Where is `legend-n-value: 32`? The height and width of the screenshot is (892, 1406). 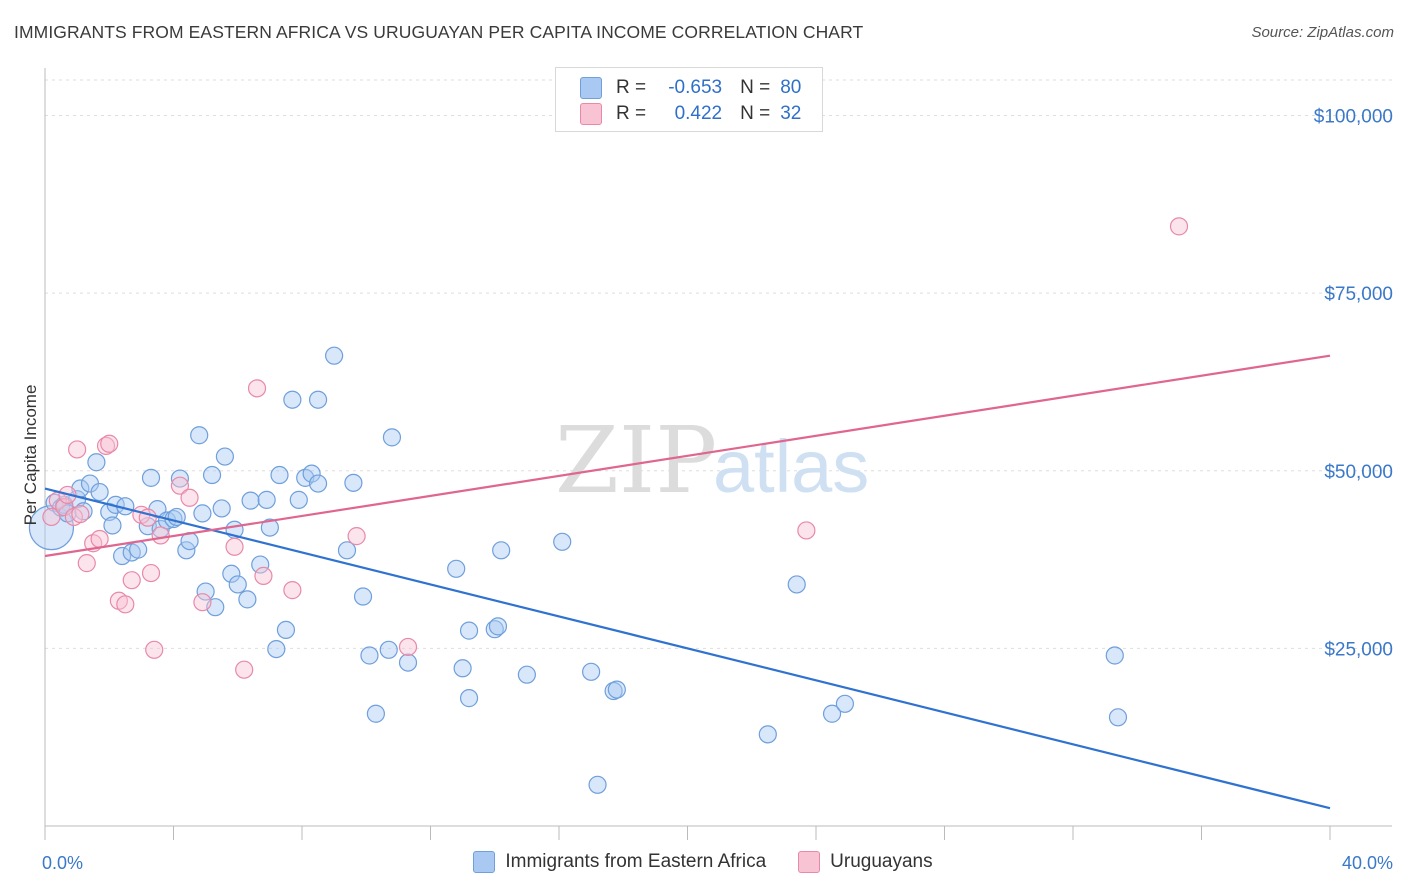 legend-n-value: 32 is located at coordinates (791, 113).